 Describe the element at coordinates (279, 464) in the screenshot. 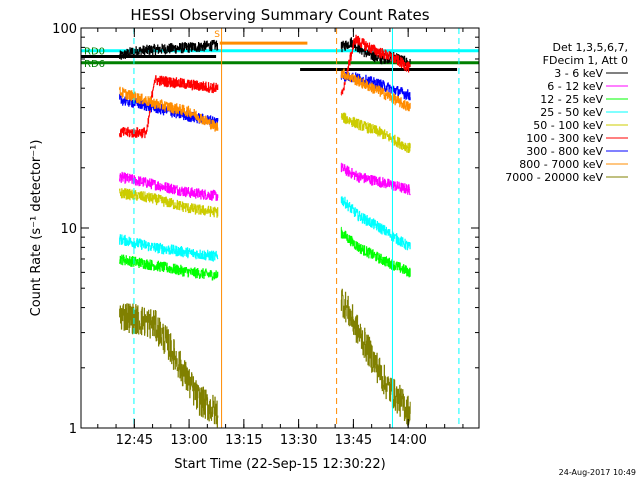

I see `x-axis-label: Start Time (22-Sep-15 12:30:22)` at that location.